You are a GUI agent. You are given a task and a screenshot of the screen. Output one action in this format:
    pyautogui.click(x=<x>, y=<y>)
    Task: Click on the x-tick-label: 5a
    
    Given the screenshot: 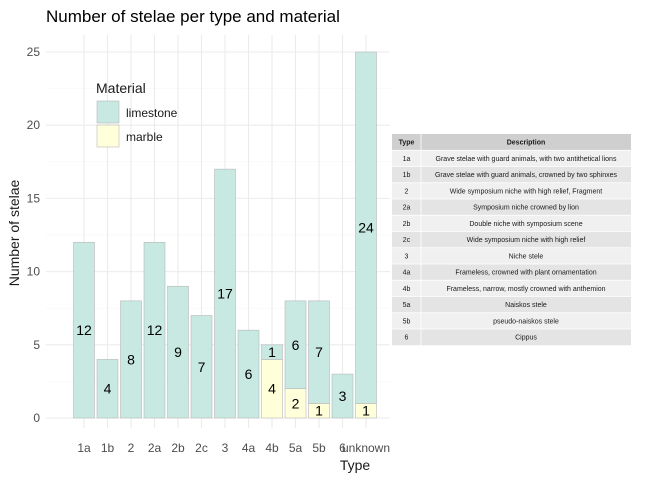 What is the action you would take?
    pyautogui.click(x=296, y=448)
    